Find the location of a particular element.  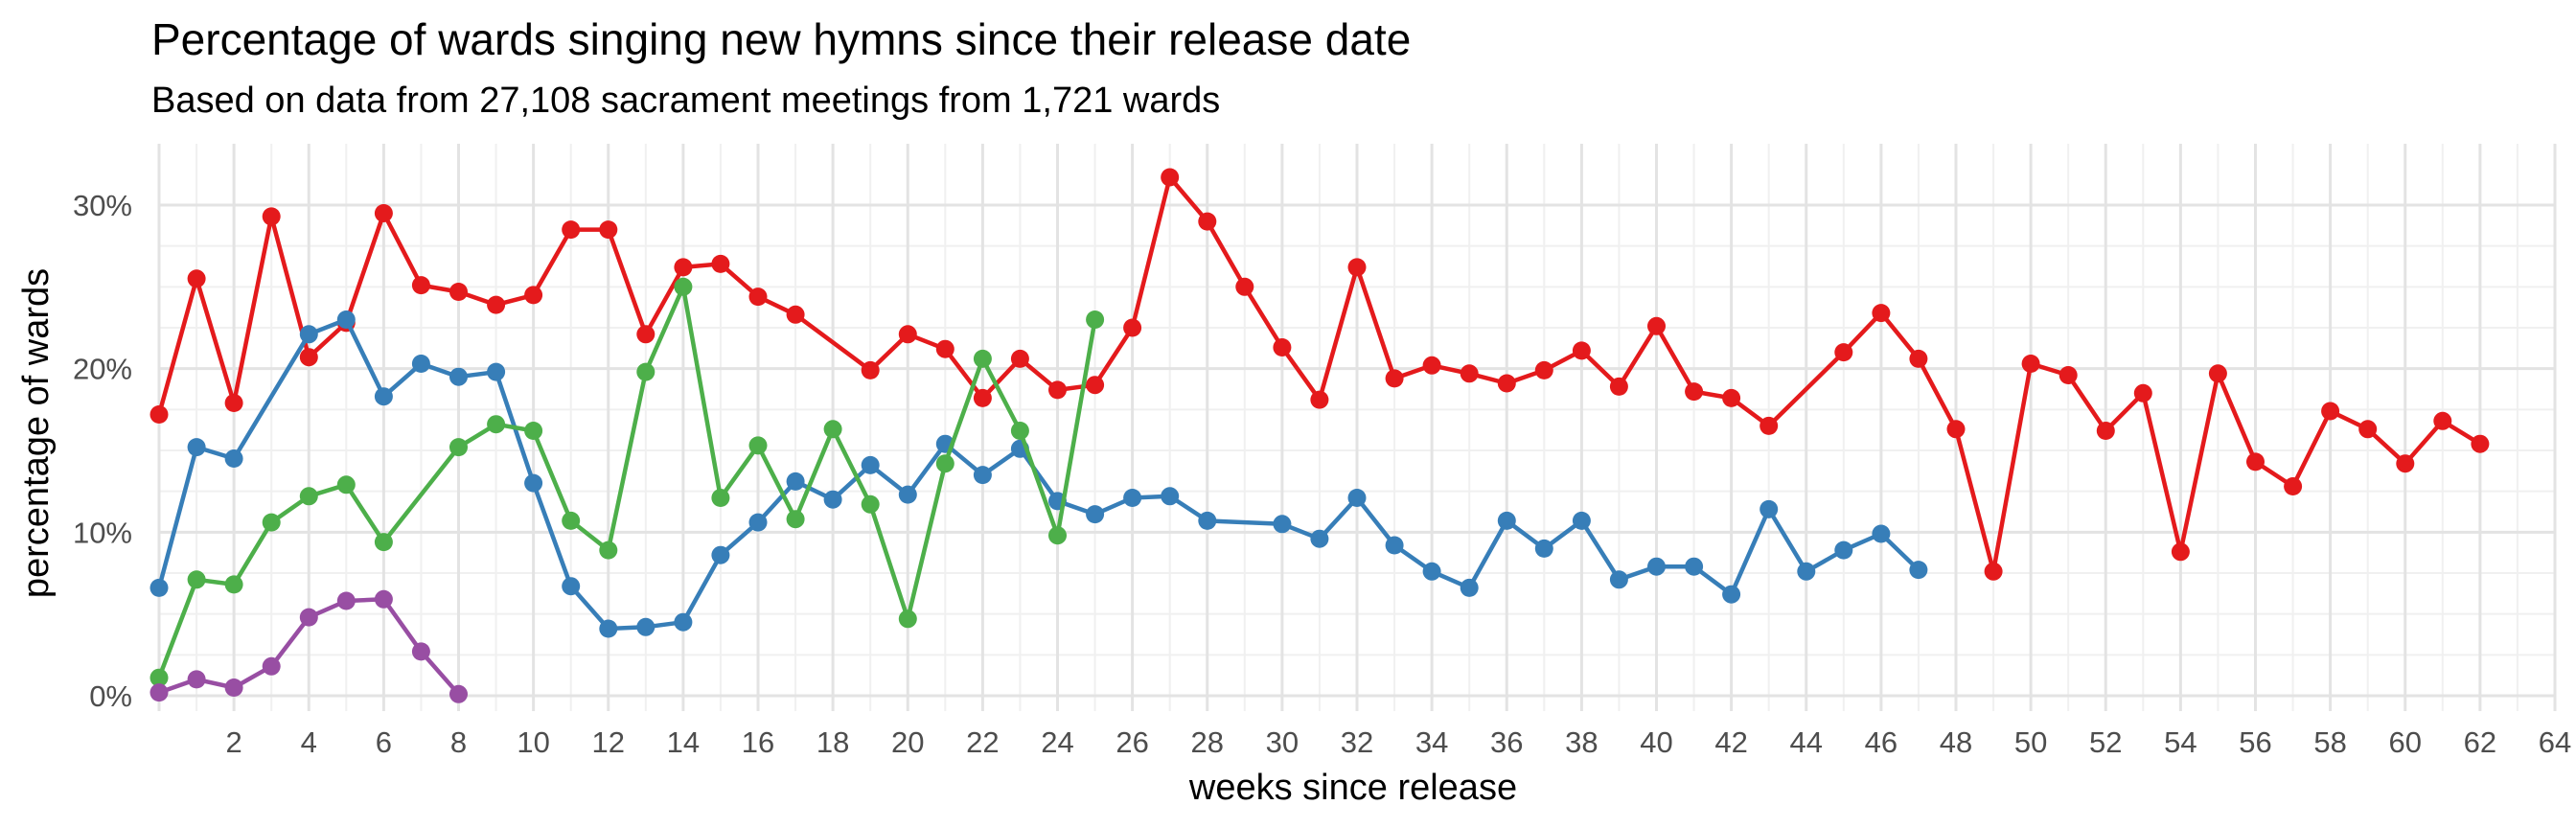

x-tick-label: 44 is located at coordinates (1806, 742).